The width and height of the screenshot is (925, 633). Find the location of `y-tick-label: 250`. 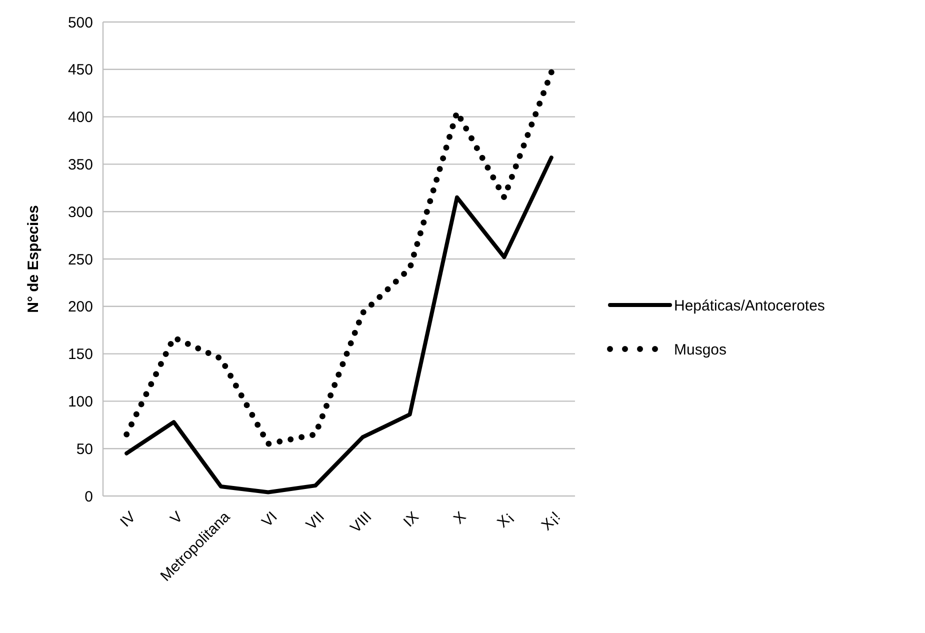

y-tick-label: 250 is located at coordinates (80, 259).